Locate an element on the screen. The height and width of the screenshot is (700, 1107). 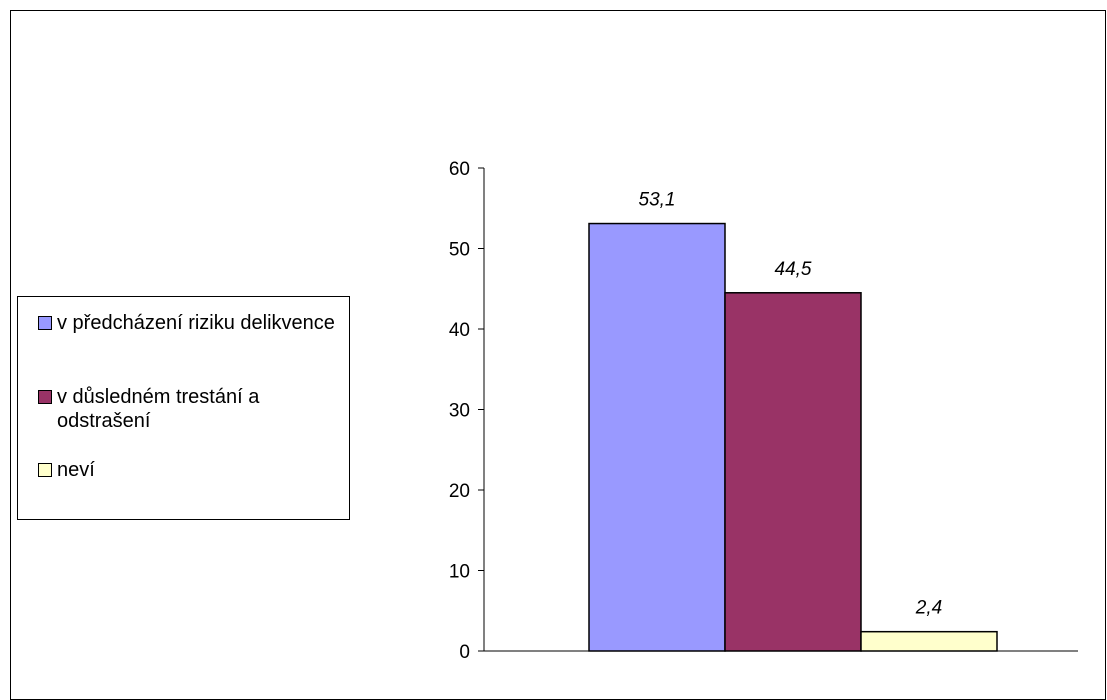
data-label-2: 44,5 is located at coordinates (793, 269).